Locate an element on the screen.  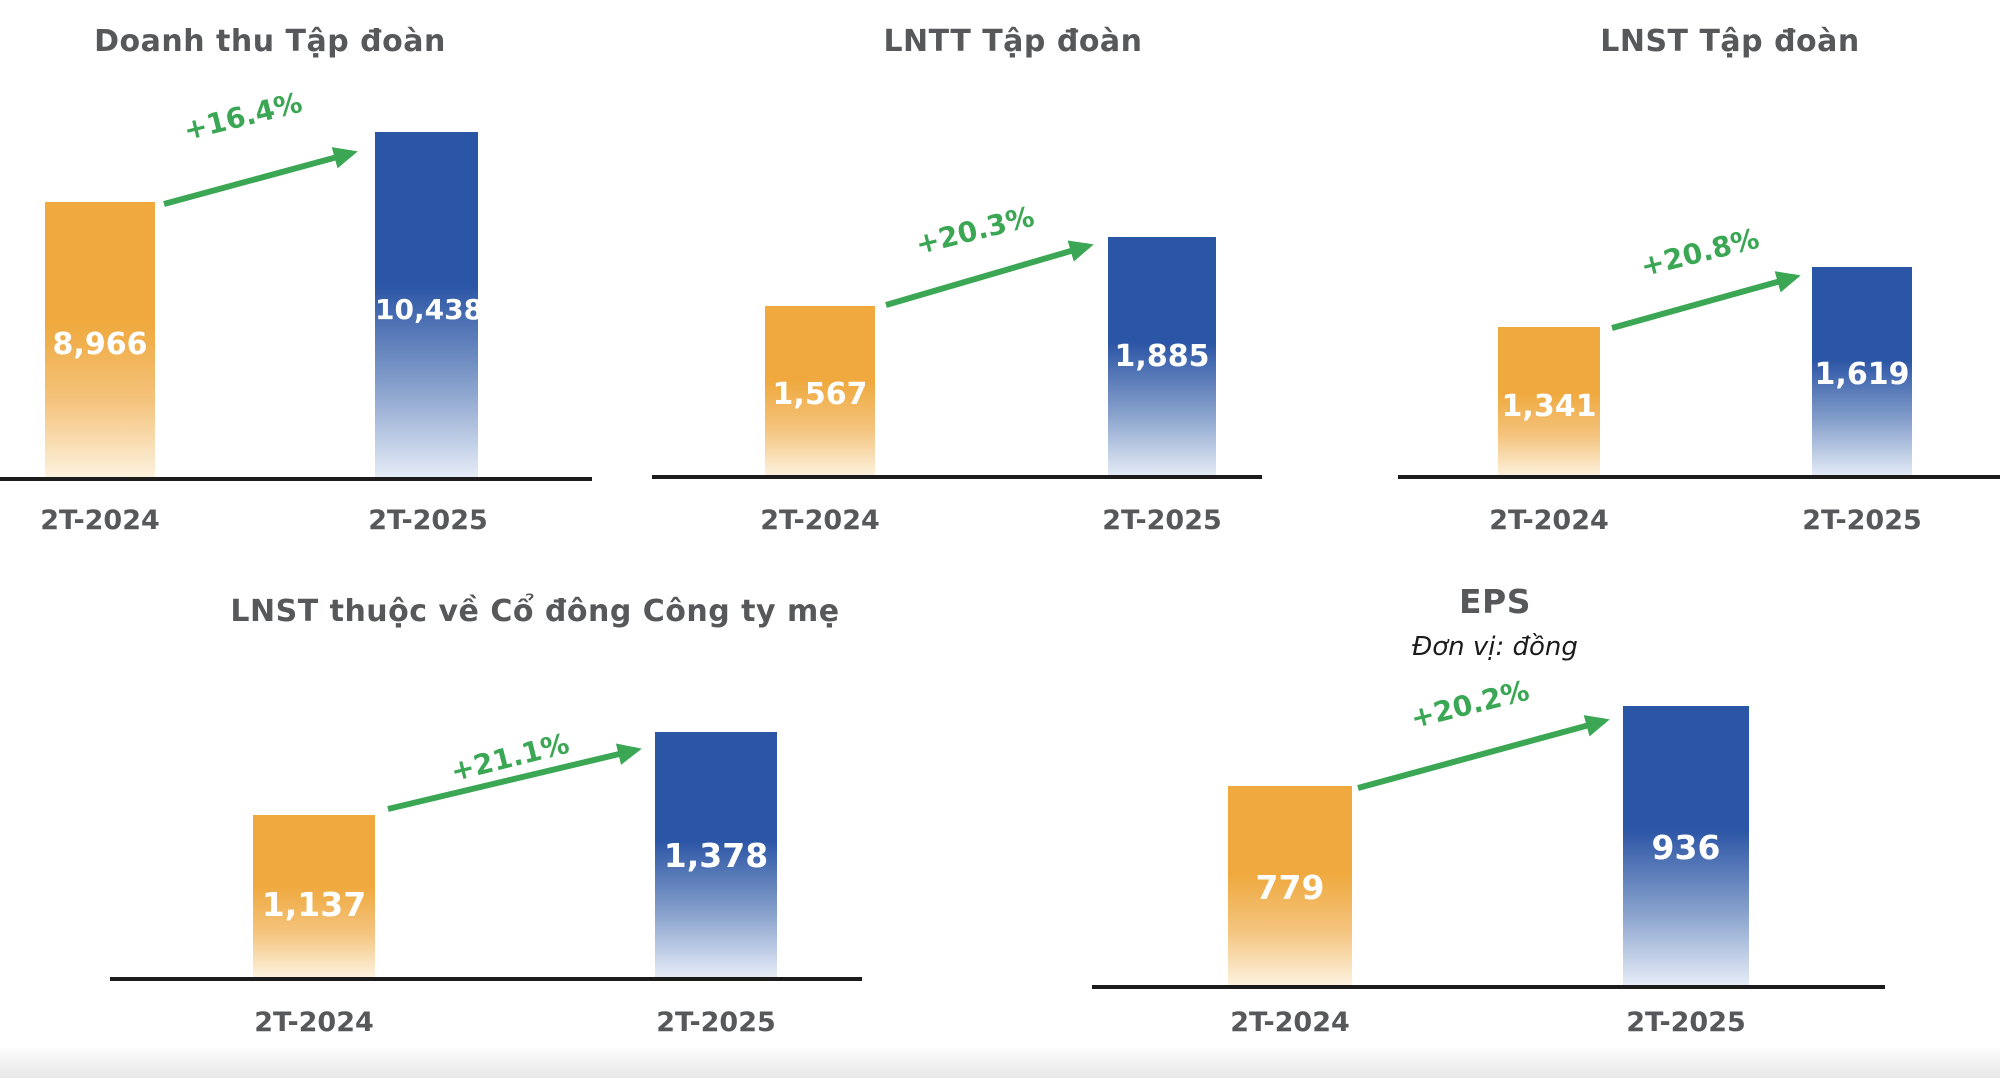
bar-2t2025: 1,619 is located at coordinates (1862, 372).